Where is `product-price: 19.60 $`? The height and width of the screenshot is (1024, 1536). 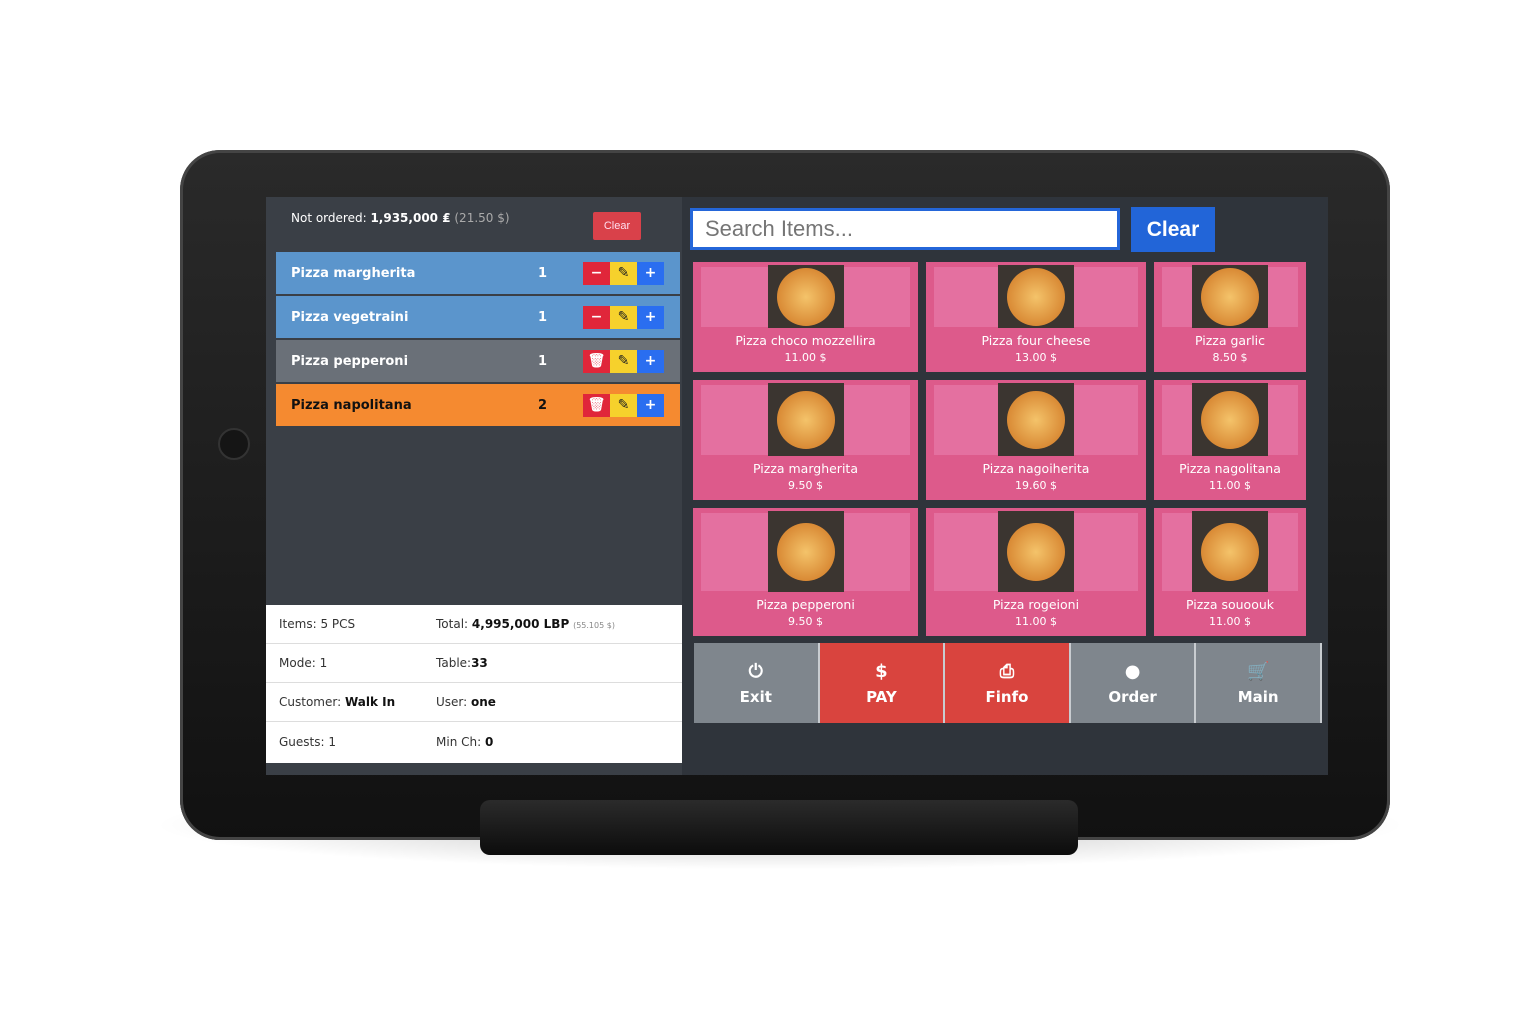 product-price: 19.60 $ is located at coordinates (1036, 485).